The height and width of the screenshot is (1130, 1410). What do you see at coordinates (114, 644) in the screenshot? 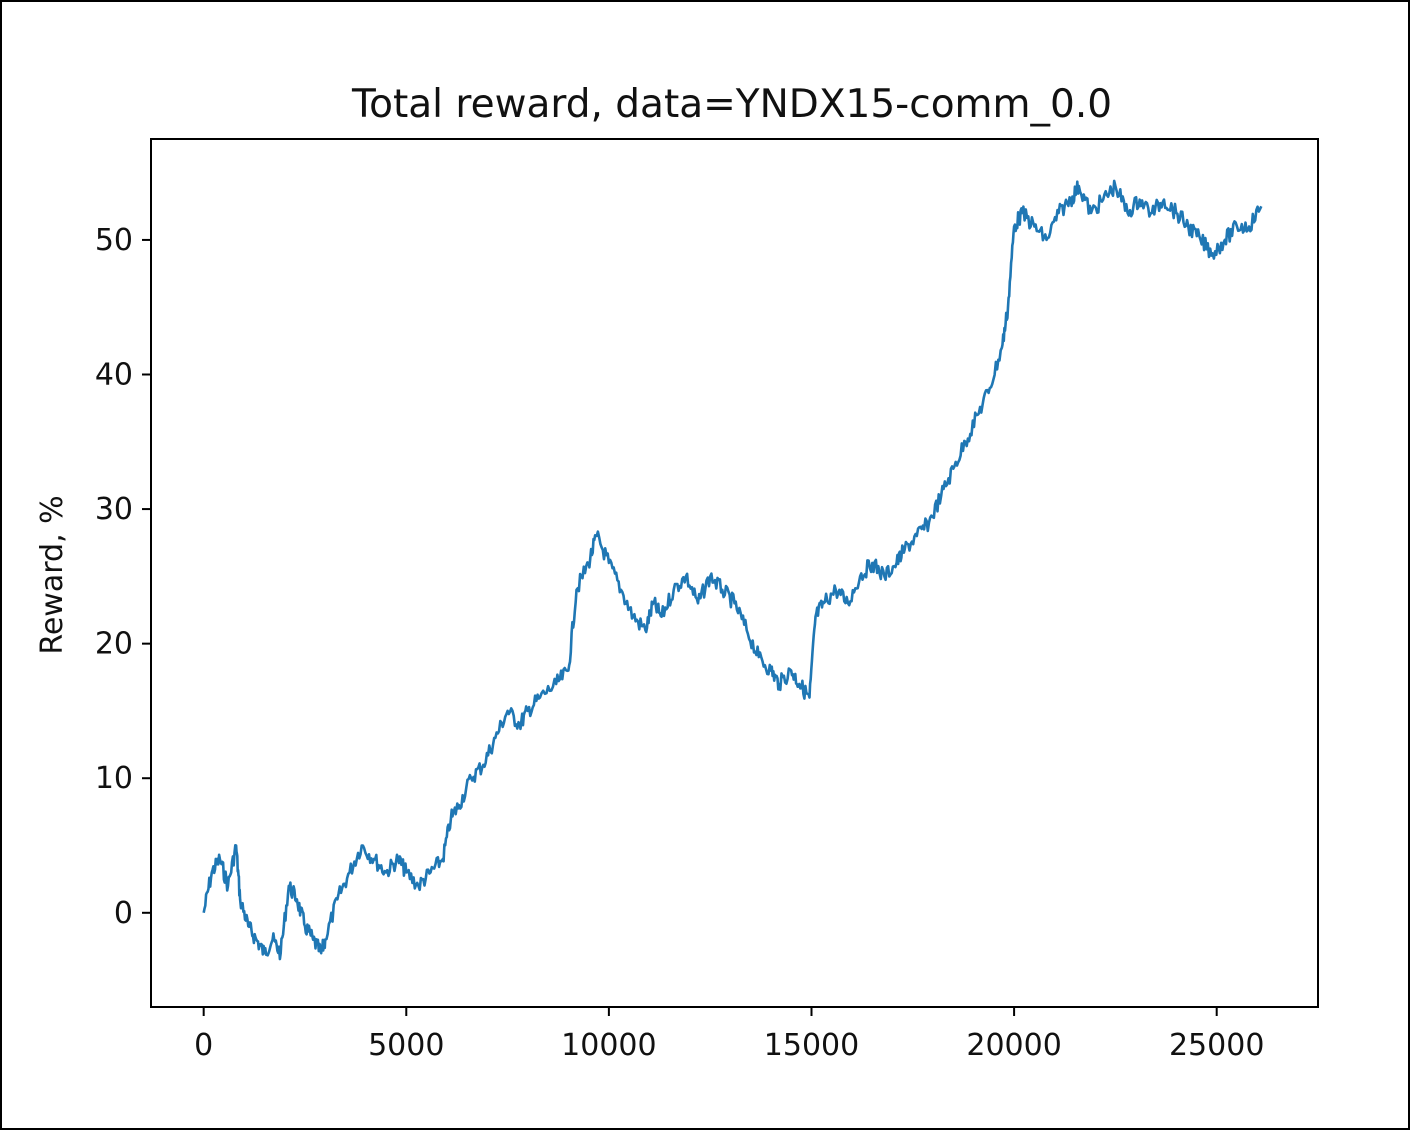
I see `y-tick-label: 20` at bounding box center [114, 644].